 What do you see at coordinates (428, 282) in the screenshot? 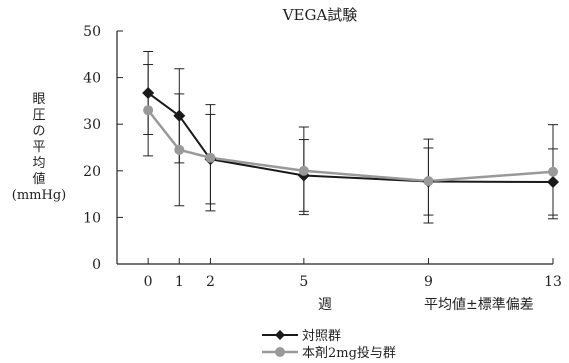
I see `x-tick-label: 9` at bounding box center [428, 282].